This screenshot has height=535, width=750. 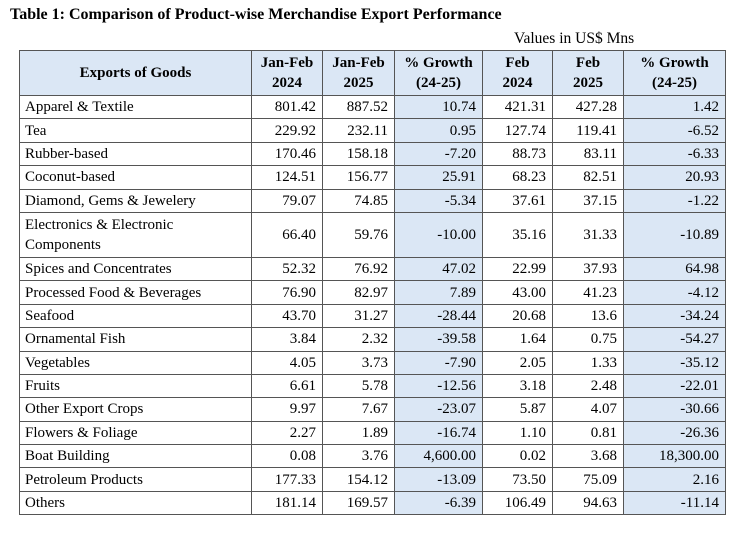 I want to click on header-growth-feb: % Growth (24-25), so click(x=674, y=73).